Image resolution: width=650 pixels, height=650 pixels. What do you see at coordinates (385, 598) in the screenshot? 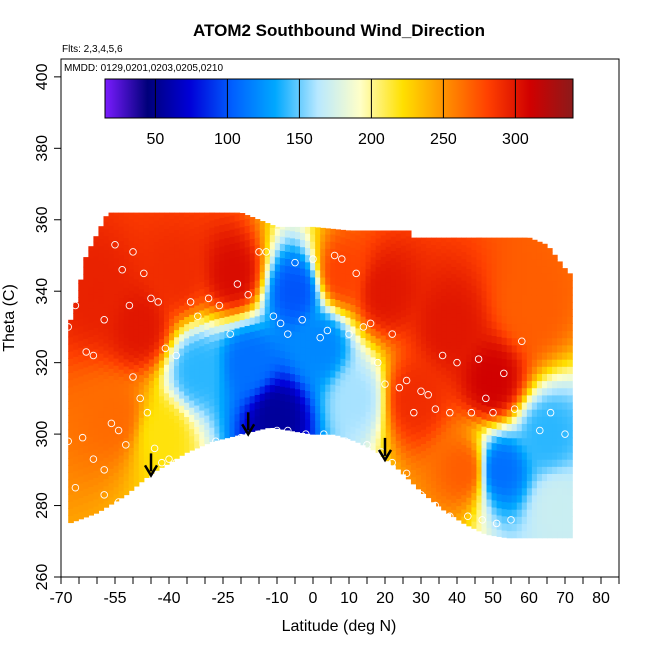
I see `x-tick-label: 20` at bounding box center [385, 598].